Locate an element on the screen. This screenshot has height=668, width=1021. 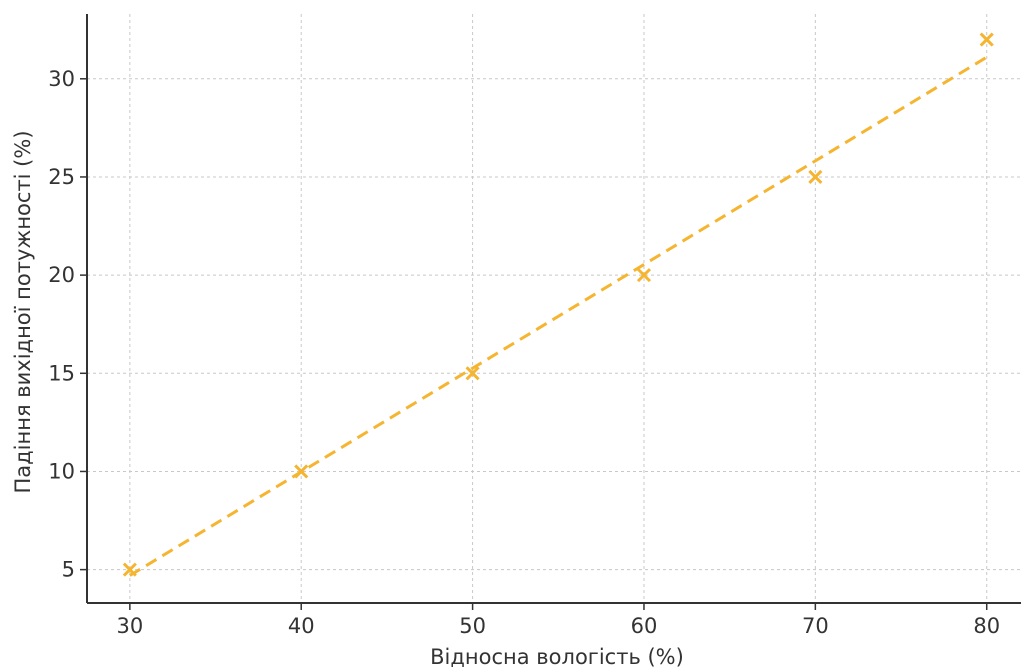
x-tick-label: 70 is located at coordinates (815, 626).